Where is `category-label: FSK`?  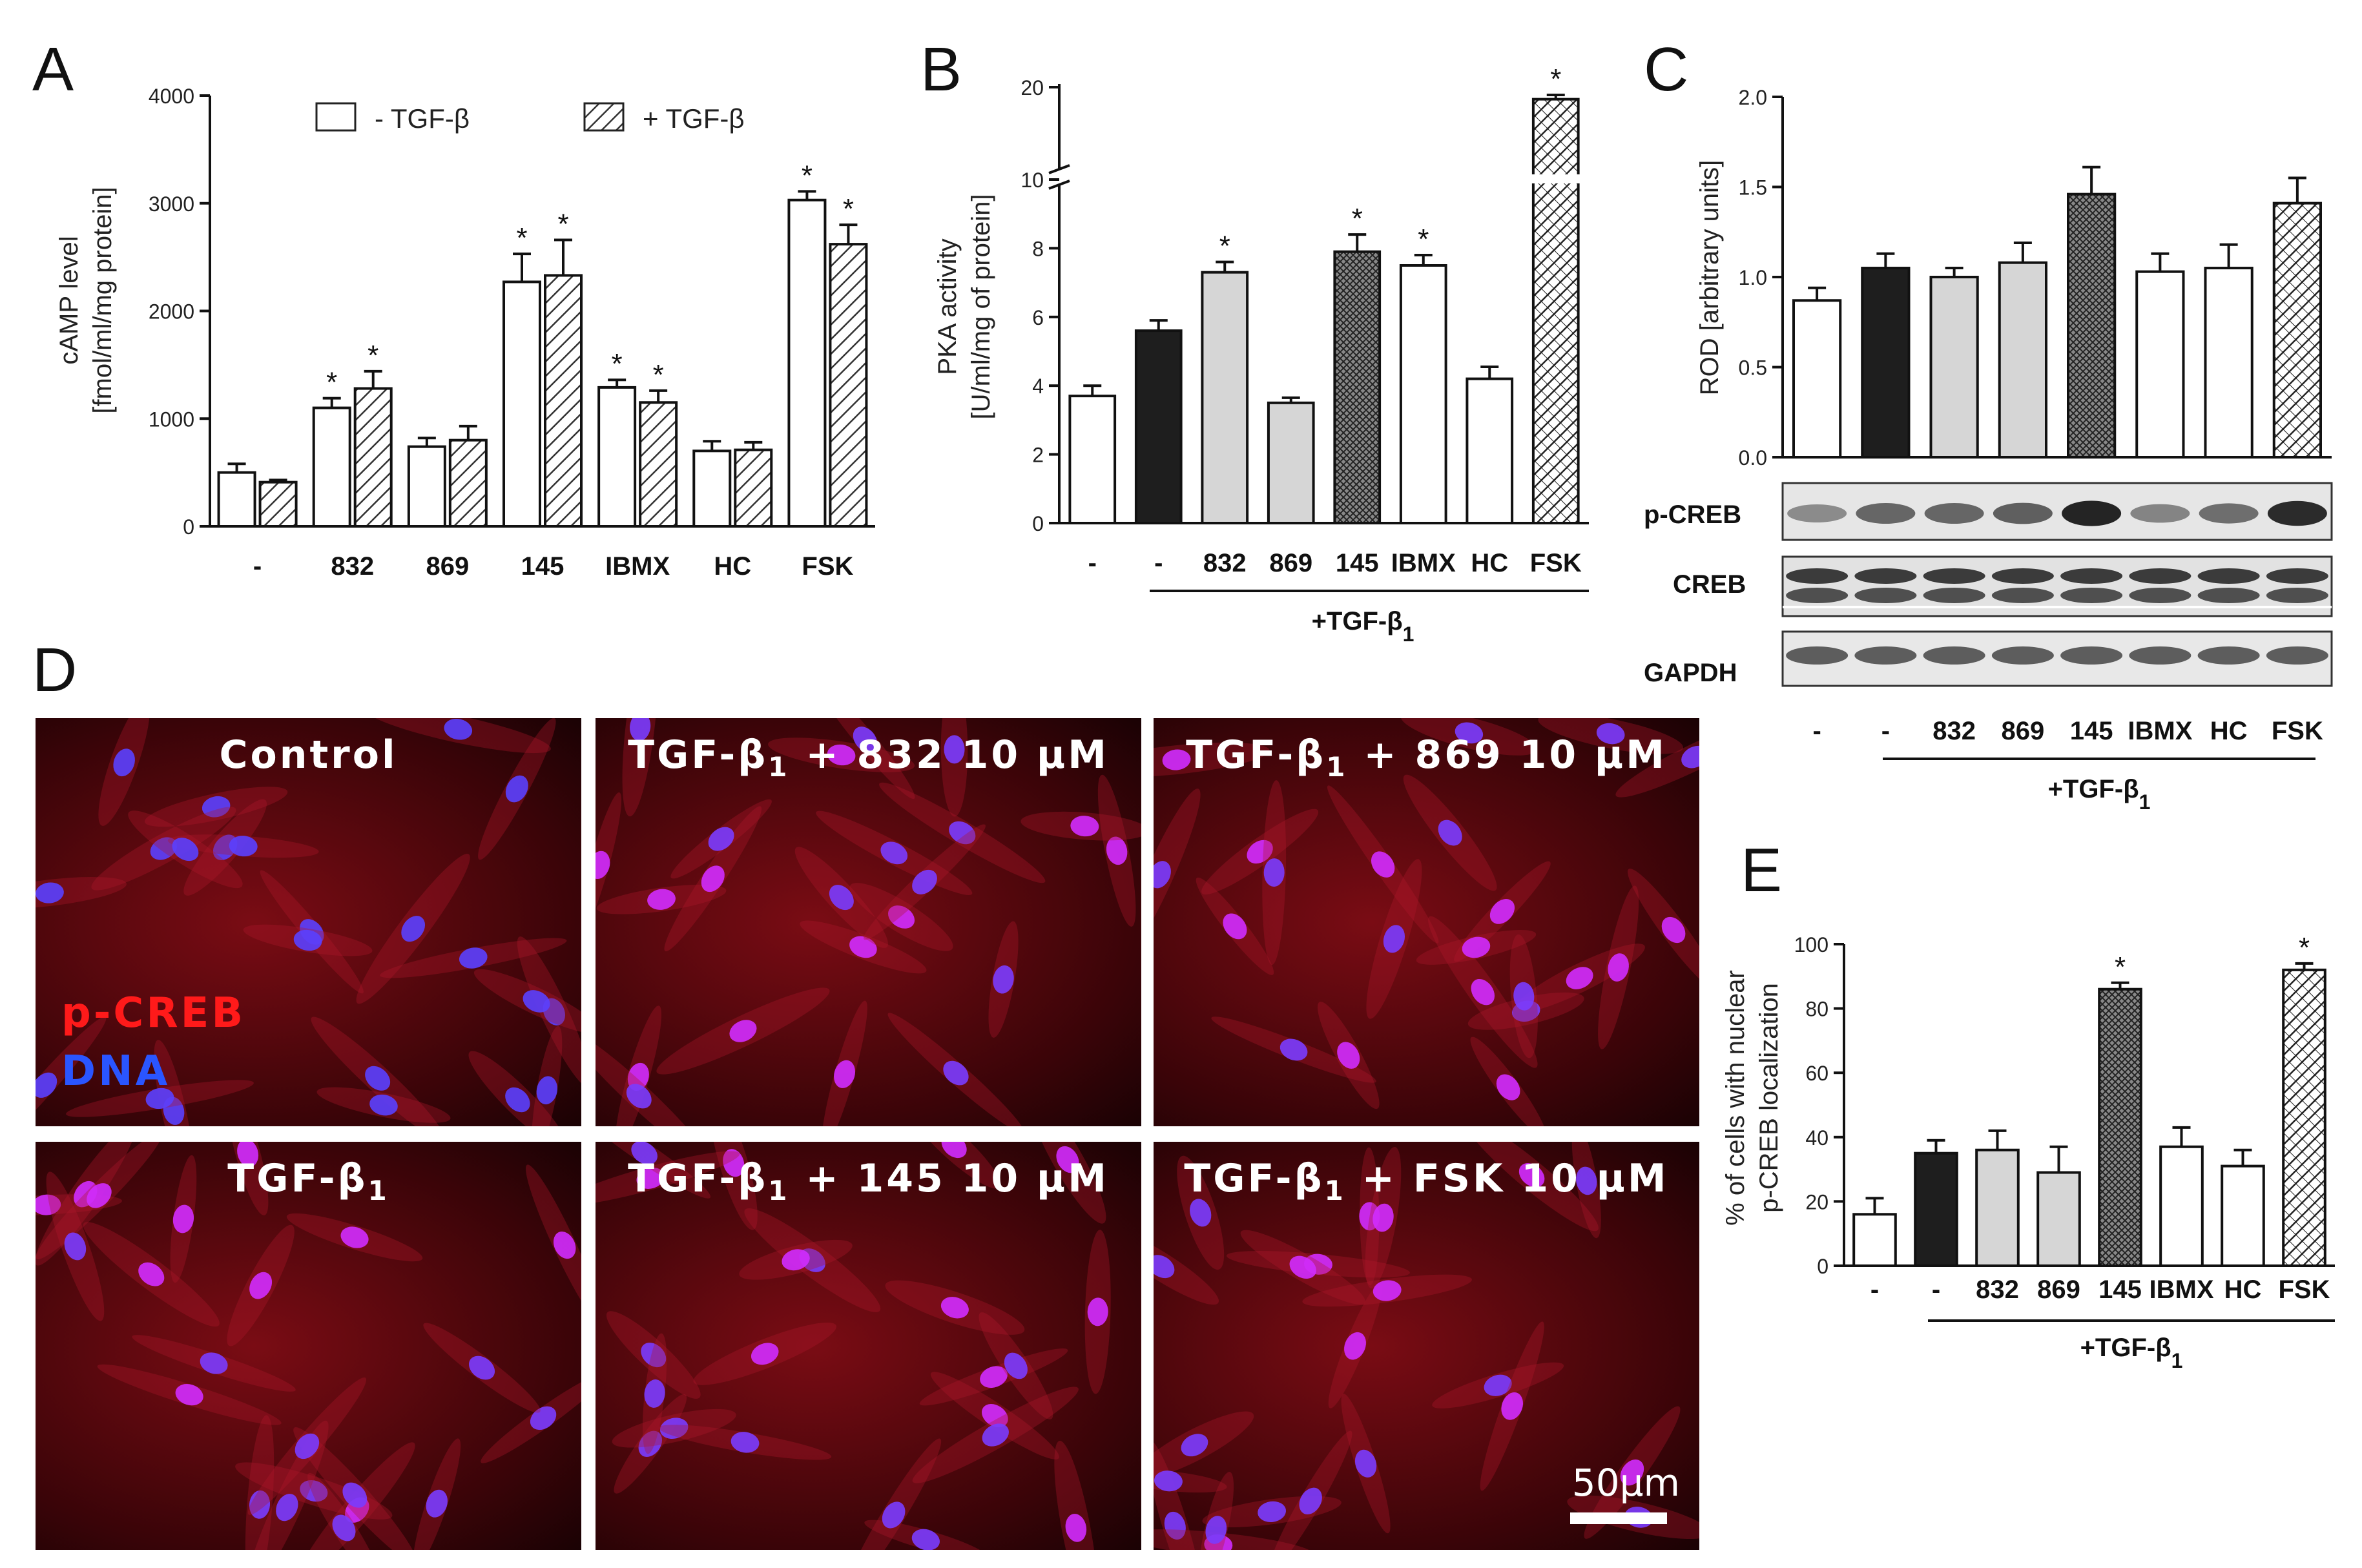
category-label: FSK is located at coordinates (2304, 1289).